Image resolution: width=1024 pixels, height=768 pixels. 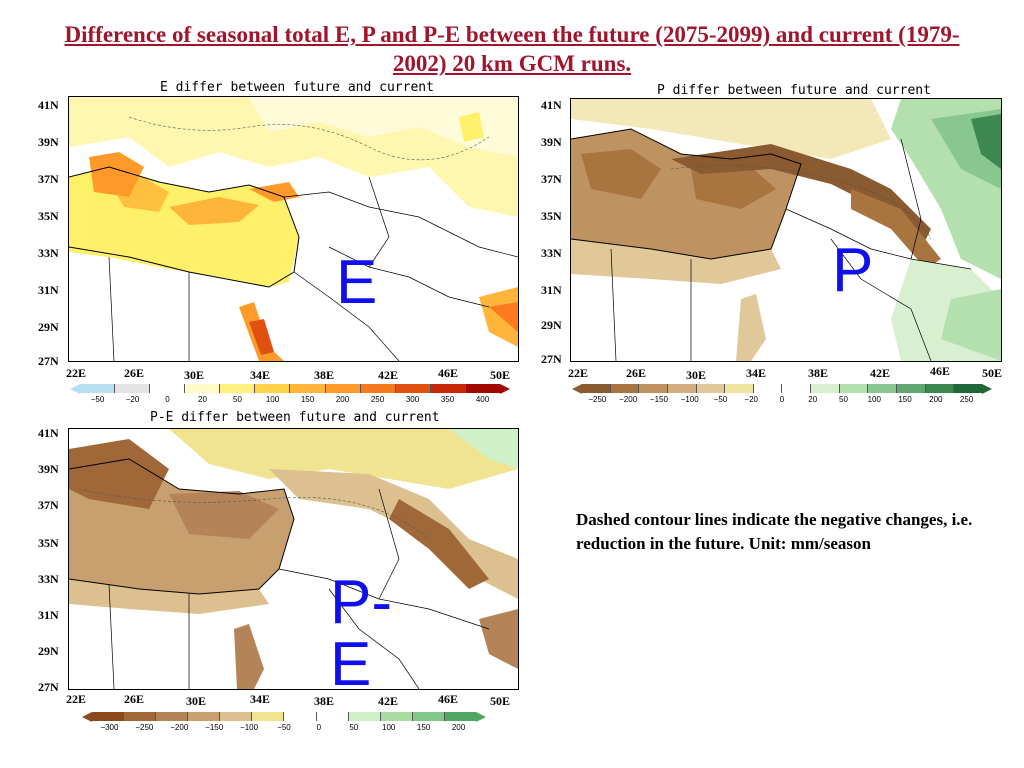 I want to click on lat-label: 27N, so click(x=48, y=687).